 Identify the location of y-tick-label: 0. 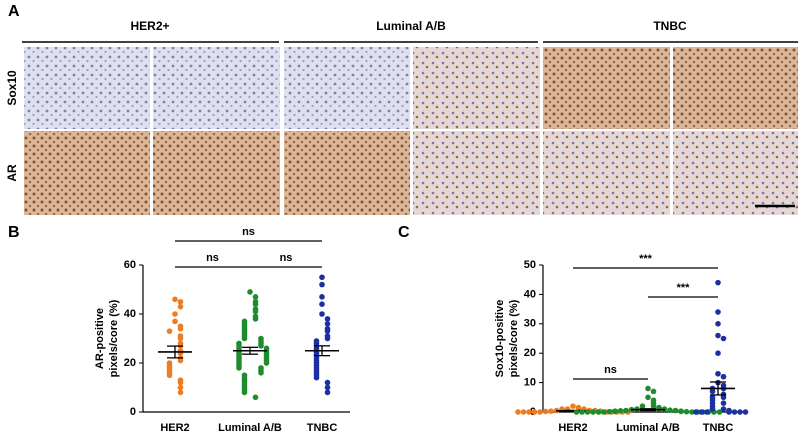
(133, 412).